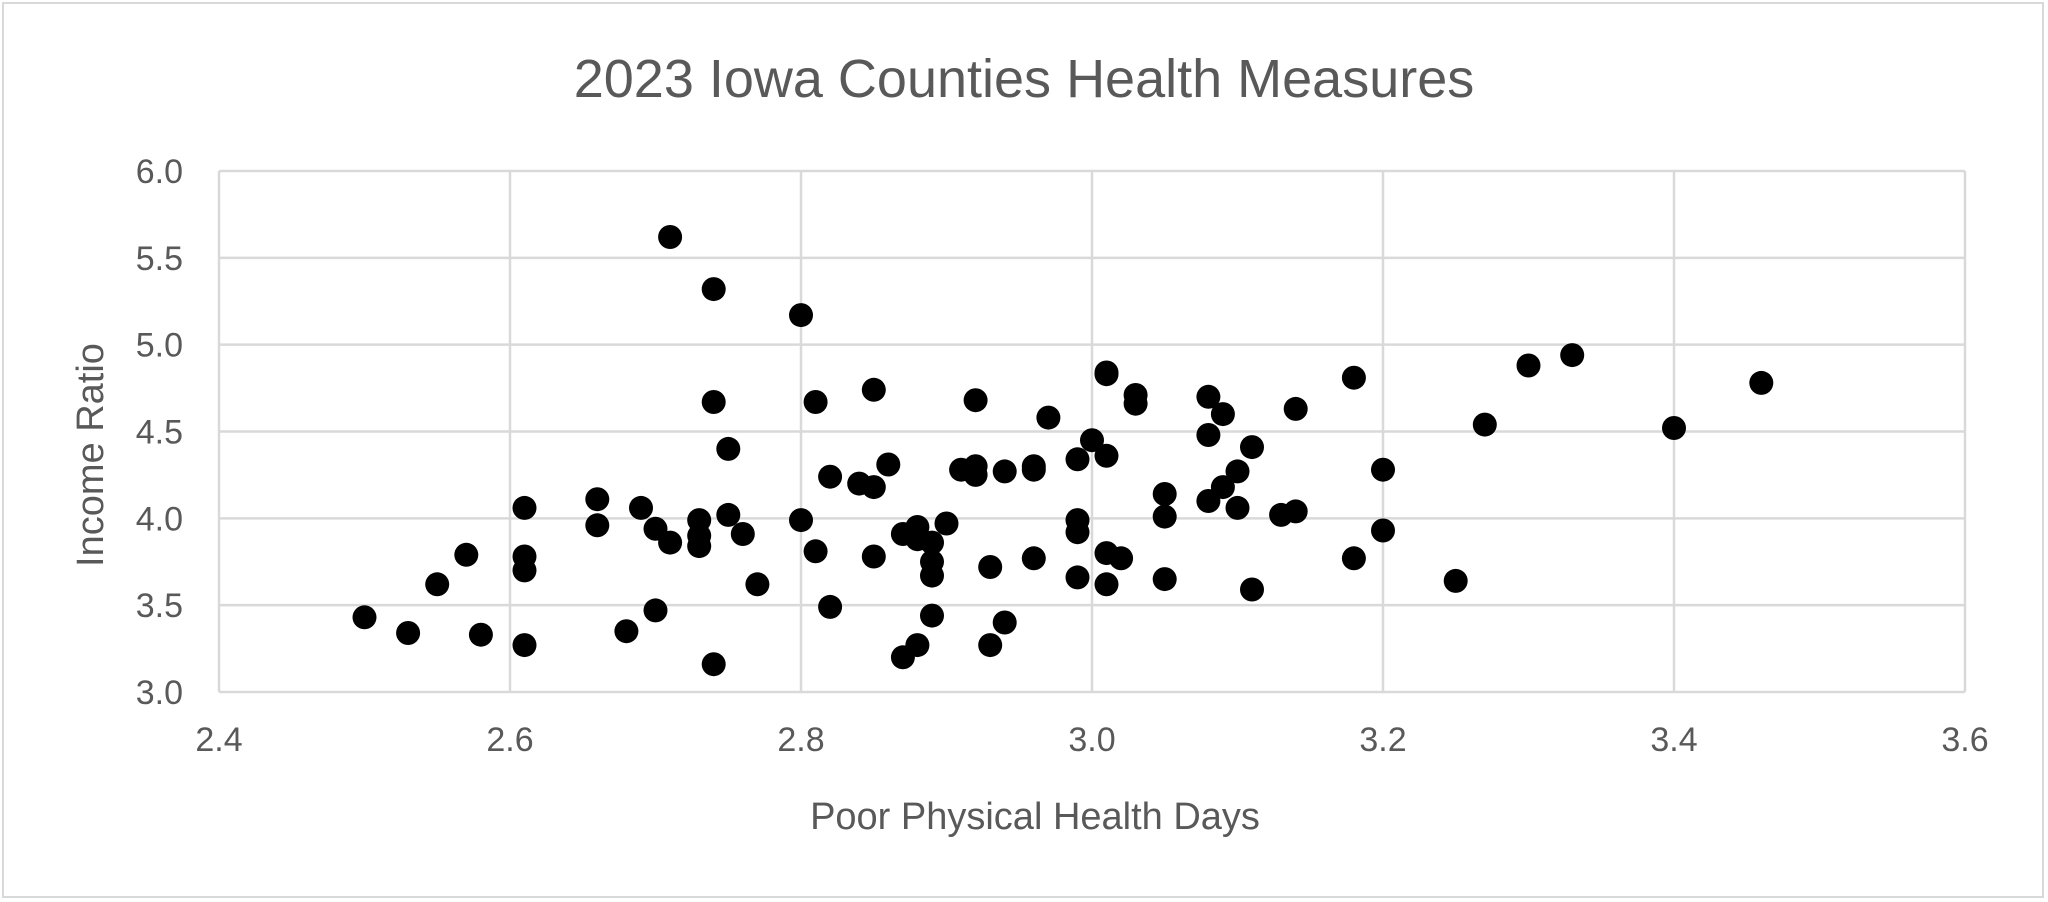  Describe the element at coordinates (159, 172) in the screenshot. I see `y-tick-label: 6.0` at that location.